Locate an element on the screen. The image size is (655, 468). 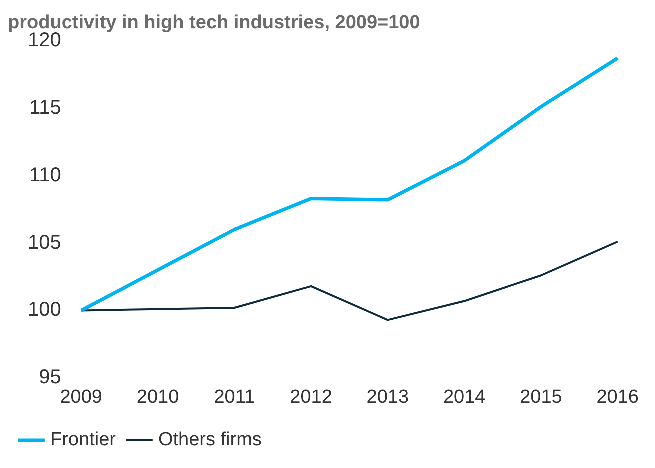
legend-label: Frontier is located at coordinates (83, 440).